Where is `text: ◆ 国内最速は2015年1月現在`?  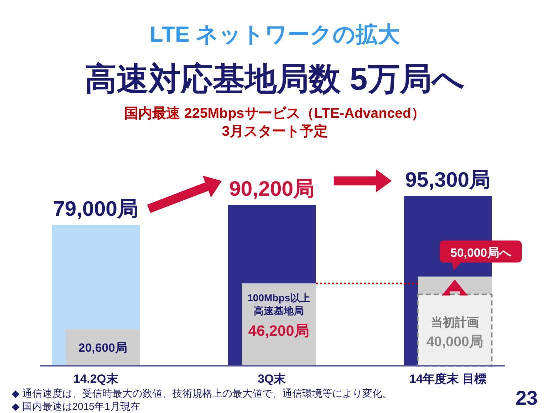 text: ◆ 国内最速は2015年1月現在 is located at coordinates (76, 407).